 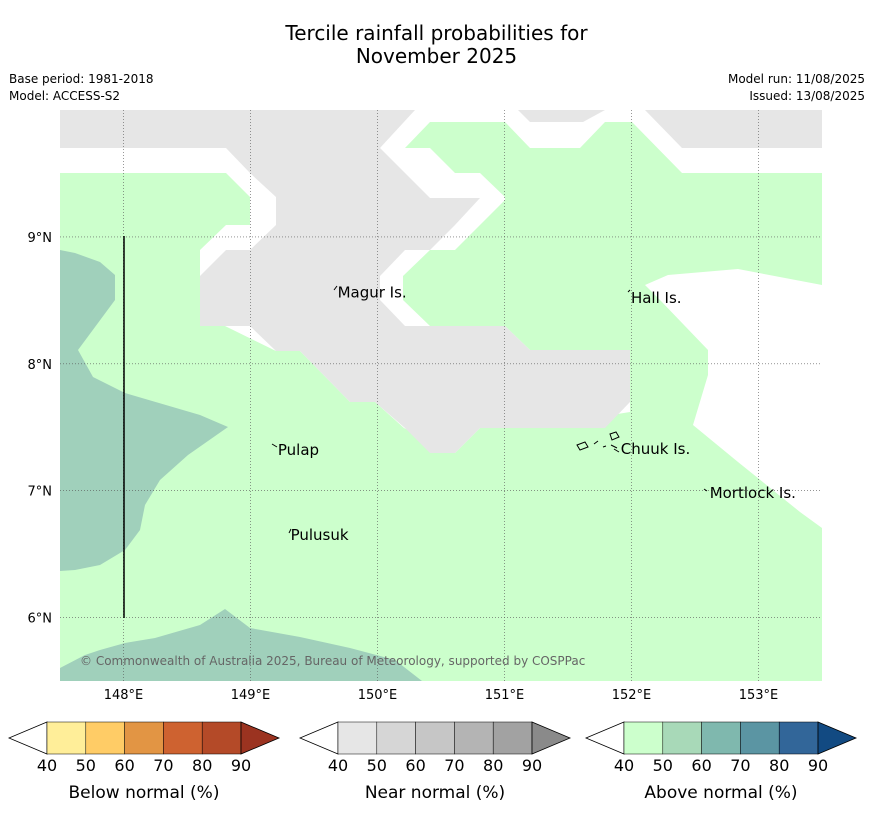 What do you see at coordinates (372, 293) in the screenshot?
I see `place-label: Magur Is.` at bounding box center [372, 293].